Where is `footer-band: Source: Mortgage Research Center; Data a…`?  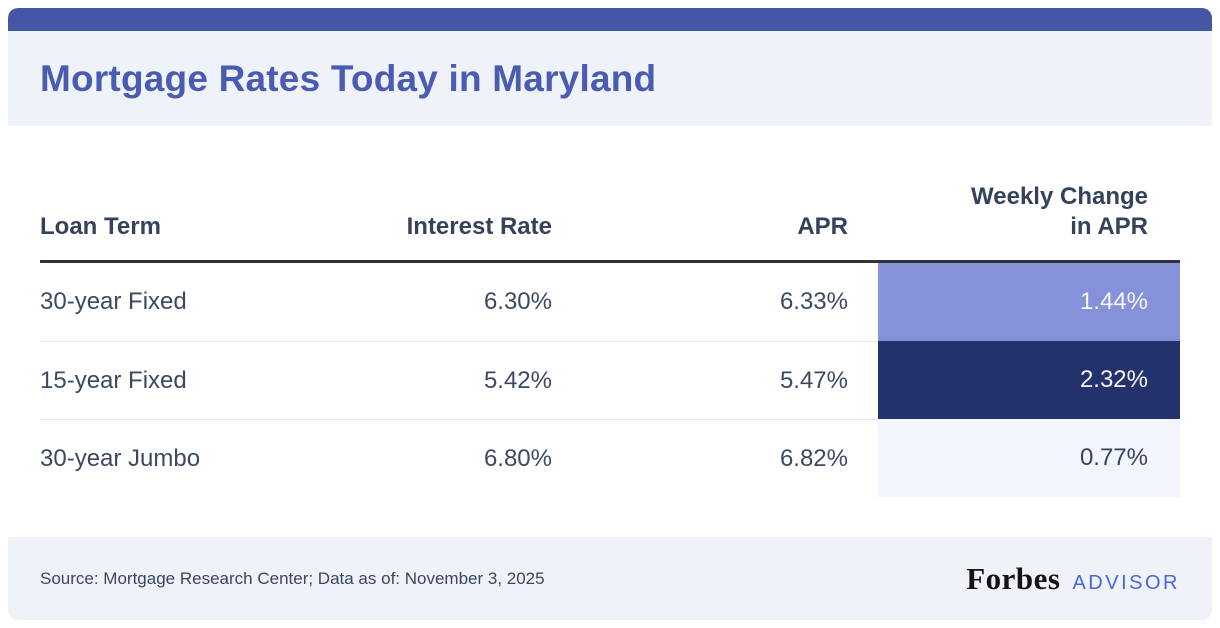 footer-band: Source: Mortgage Research Center; Data a… is located at coordinates (610, 578).